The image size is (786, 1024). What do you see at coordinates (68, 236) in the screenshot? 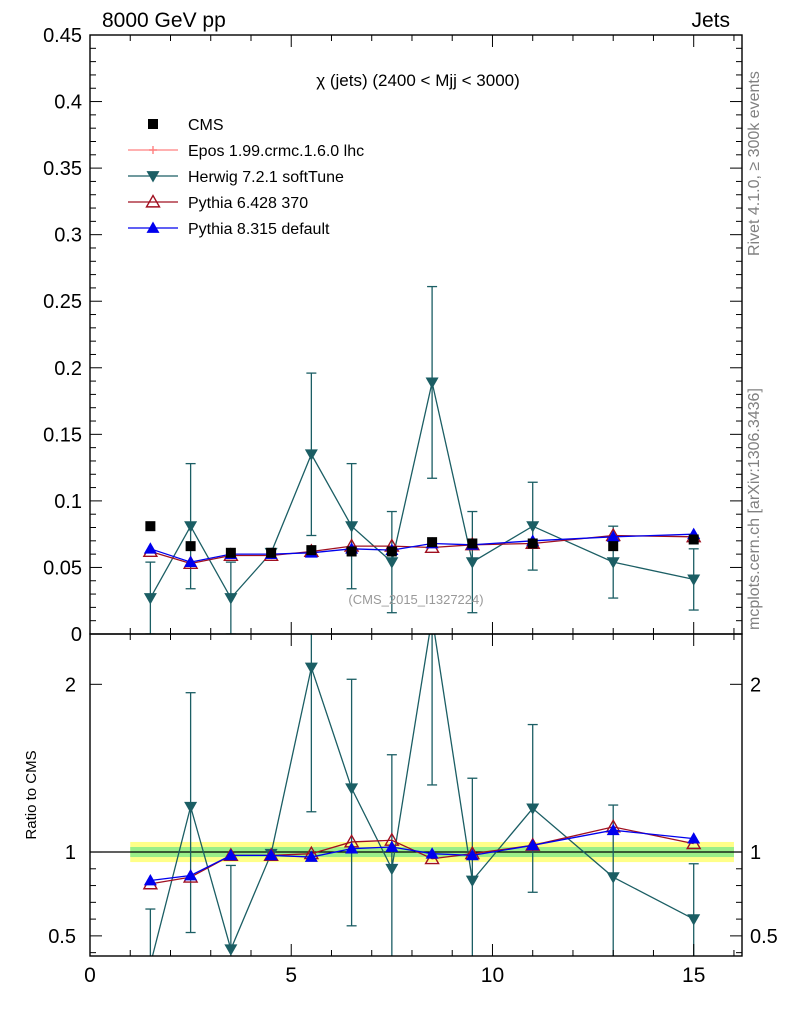
I see `main-y-tick-label: 0.3` at bounding box center [68, 236].